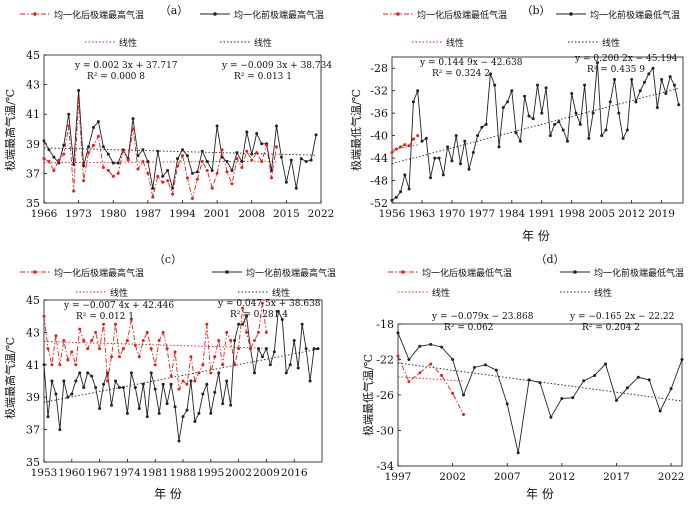  I want to click on panel-label: （c）, so click(168, 259).